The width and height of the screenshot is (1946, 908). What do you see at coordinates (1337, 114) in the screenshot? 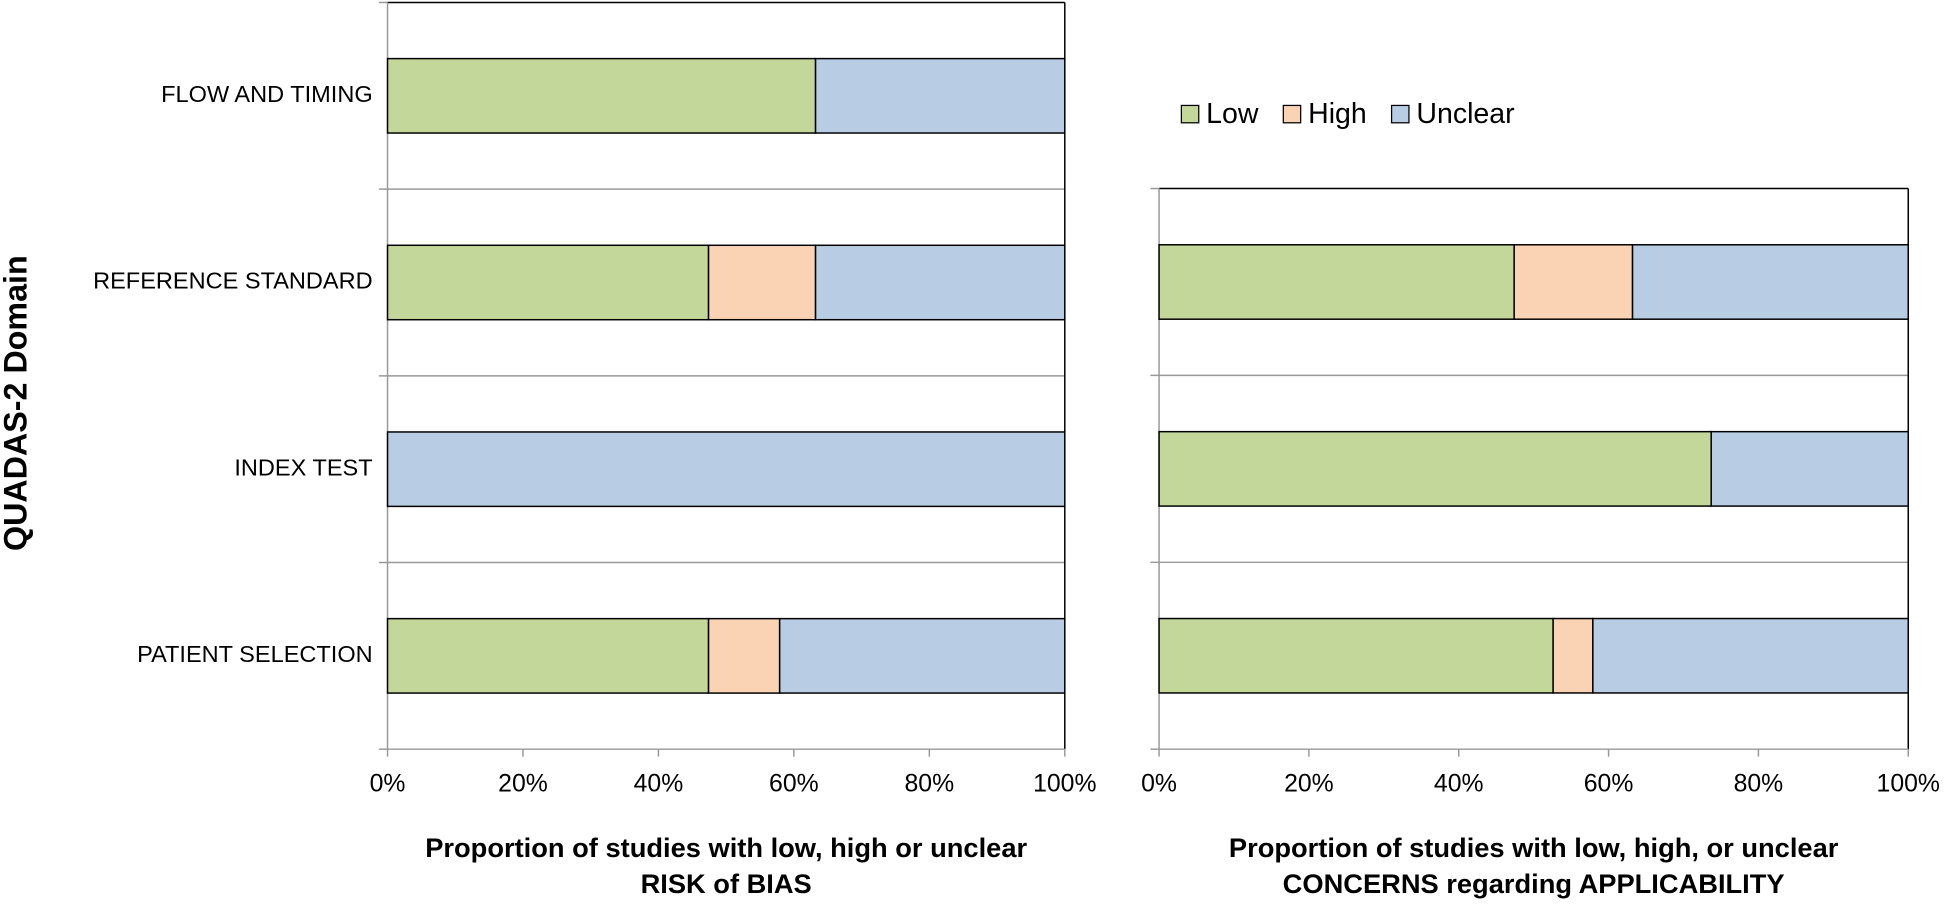
I see `legend-label: High` at bounding box center [1337, 114].